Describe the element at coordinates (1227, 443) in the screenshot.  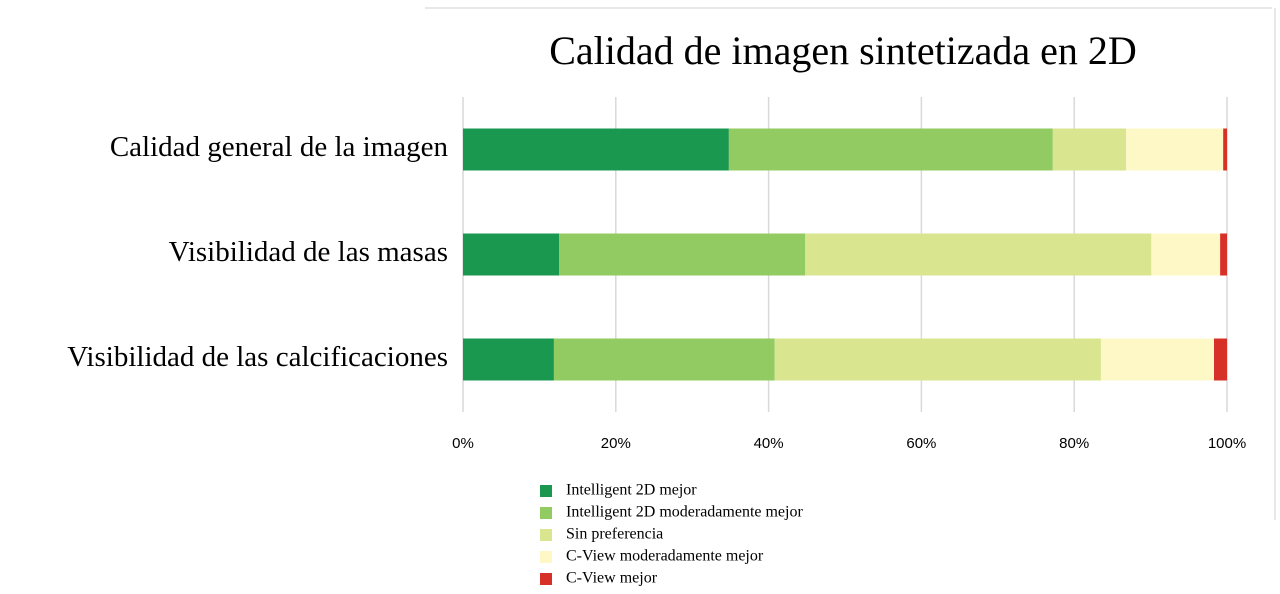
I see `x-tick-label: 100%` at that location.